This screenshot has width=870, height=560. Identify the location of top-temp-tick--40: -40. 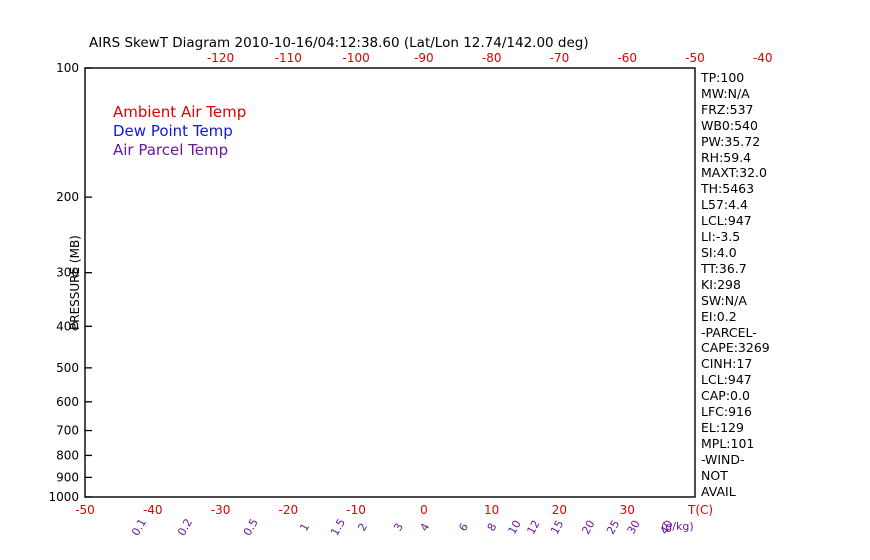
(763, 58).